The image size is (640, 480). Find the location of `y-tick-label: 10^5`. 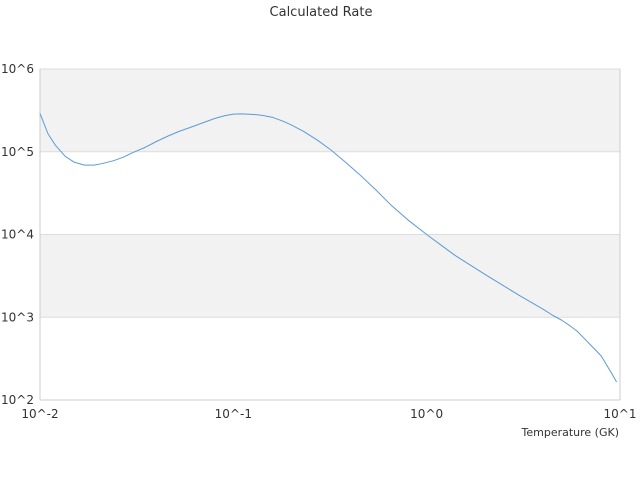

y-tick-label: 10^5 is located at coordinates (17, 152).